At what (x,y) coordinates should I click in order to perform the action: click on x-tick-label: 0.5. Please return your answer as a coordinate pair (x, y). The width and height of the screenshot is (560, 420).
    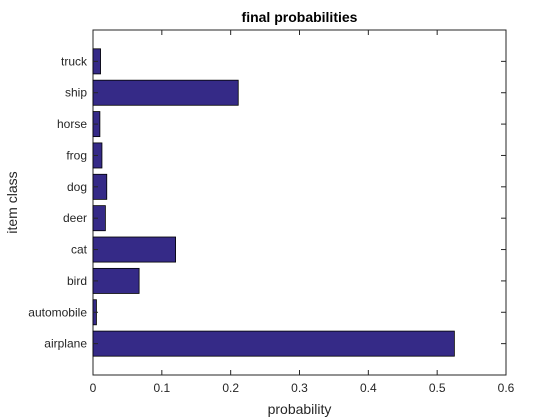
    Looking at the image, I should click on (437, 388).